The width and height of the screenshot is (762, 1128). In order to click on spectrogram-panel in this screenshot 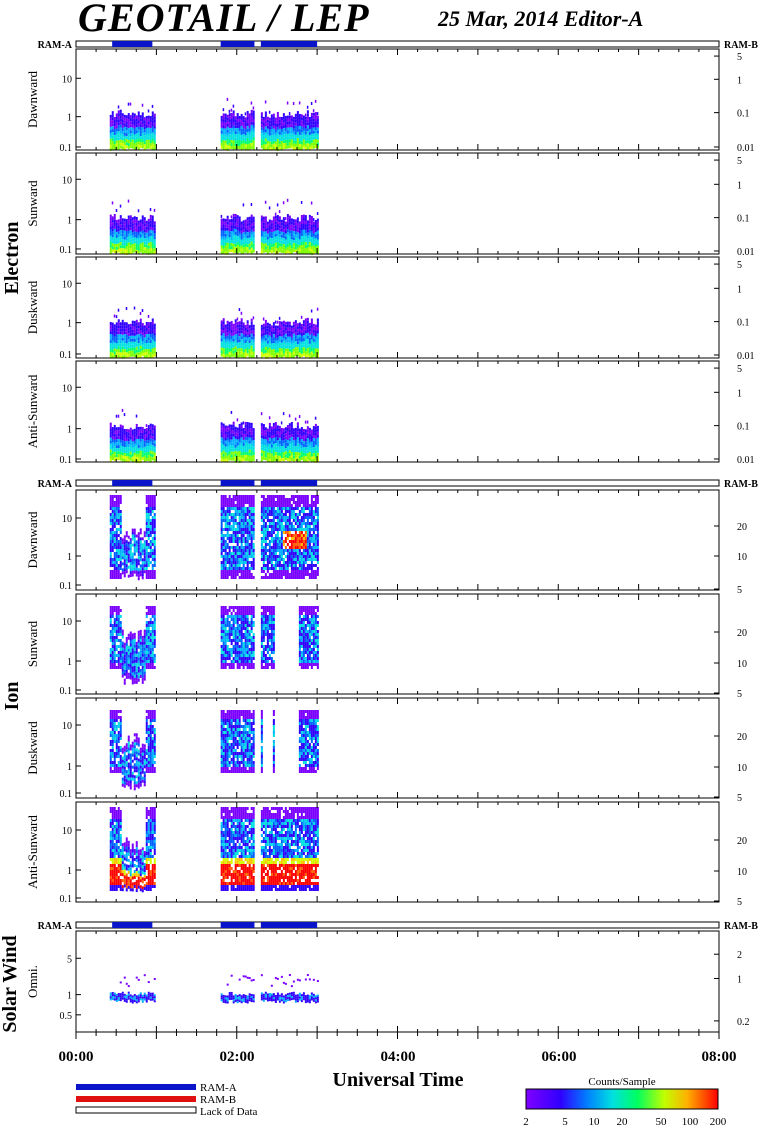, I will do `click(397, 307)`.